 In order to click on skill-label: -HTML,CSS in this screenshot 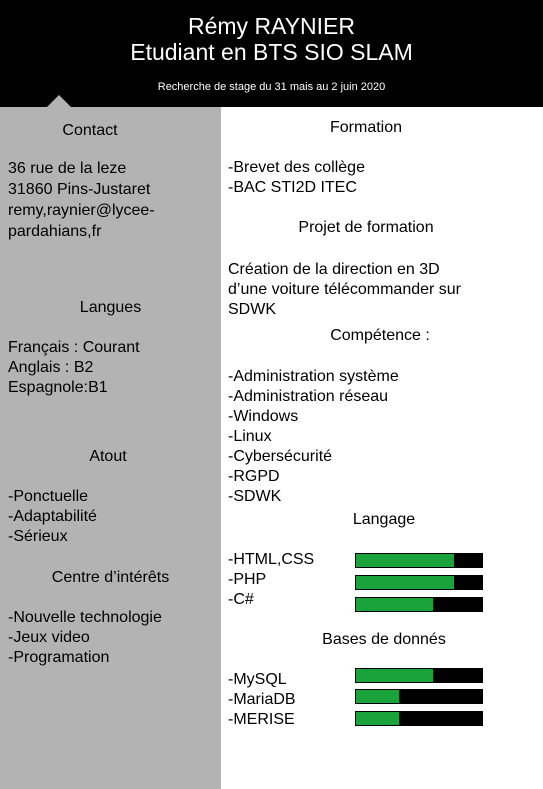, I will do `click(271, 559)`.